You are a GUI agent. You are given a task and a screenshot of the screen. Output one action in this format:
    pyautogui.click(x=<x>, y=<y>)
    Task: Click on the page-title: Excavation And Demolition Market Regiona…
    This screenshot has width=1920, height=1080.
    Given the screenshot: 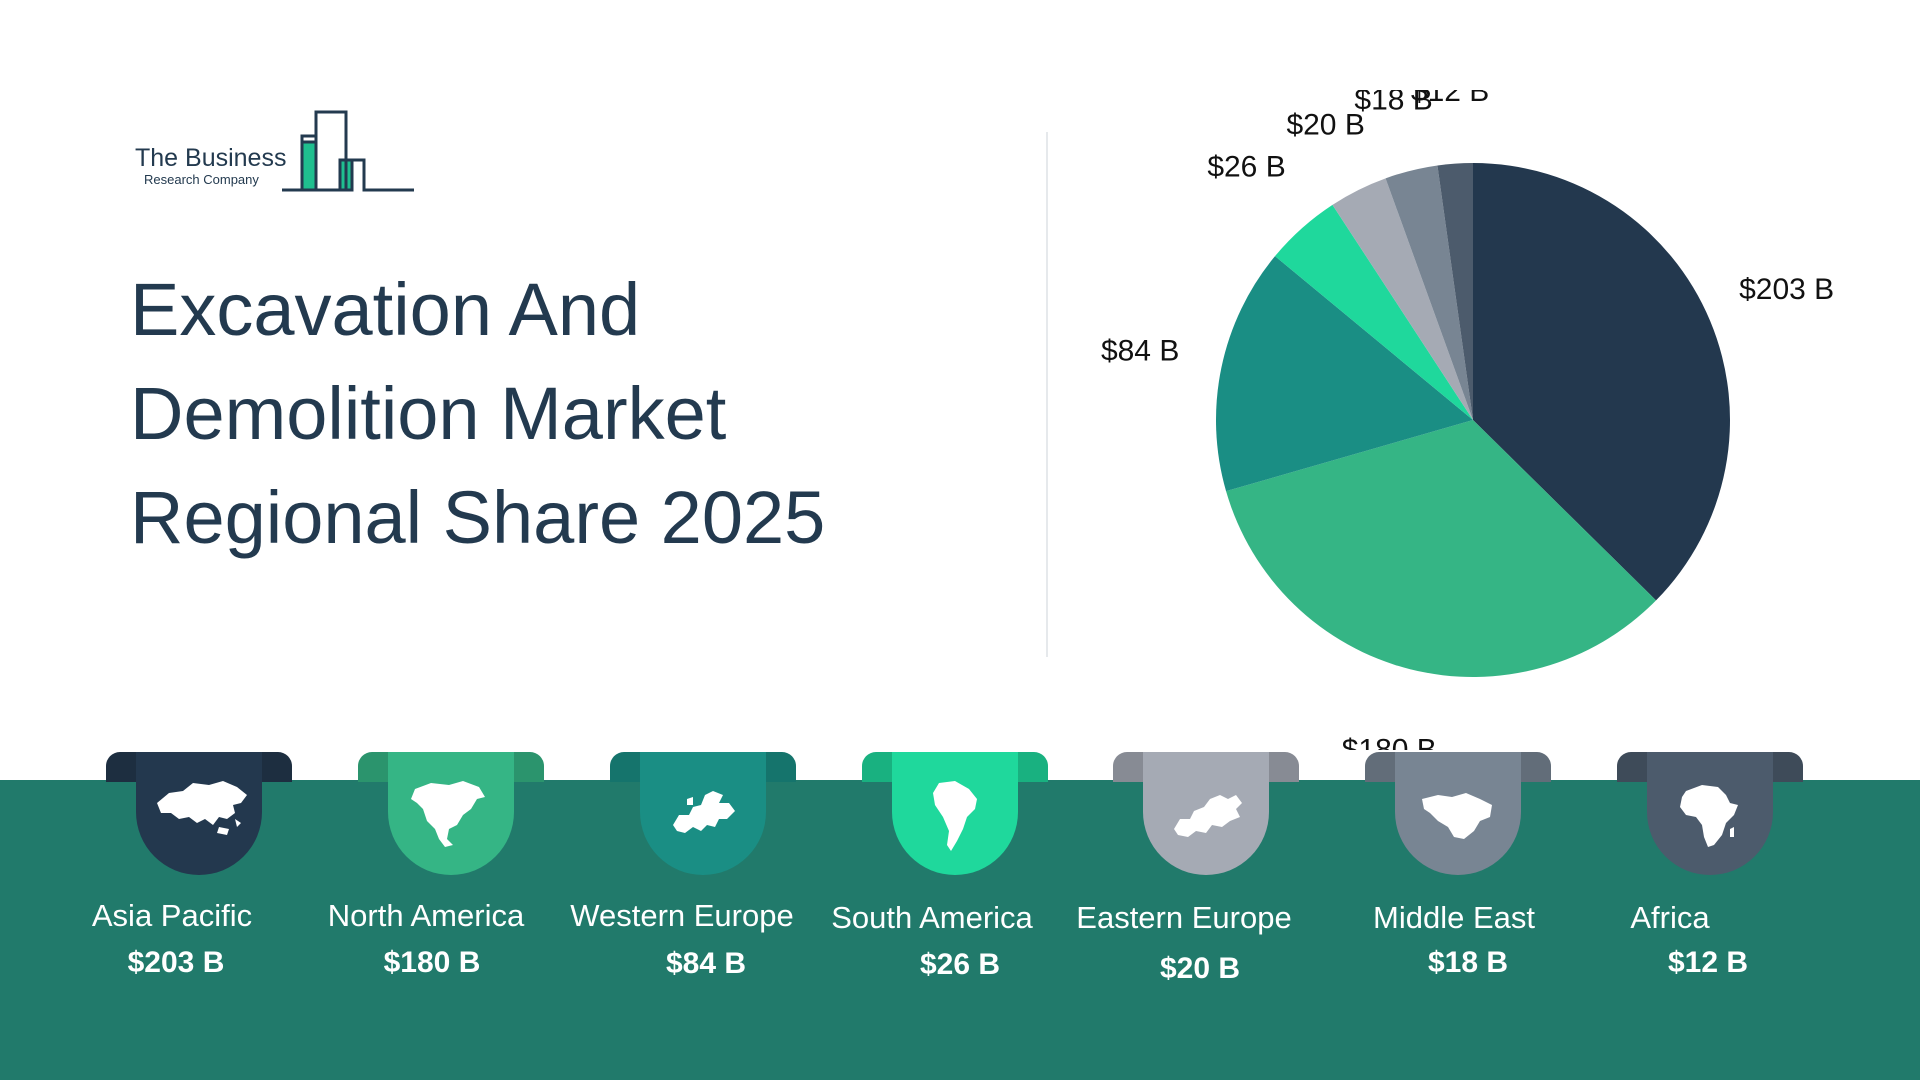 What is the action you would take?
    pyautogui.click(x=530, y=414)
    